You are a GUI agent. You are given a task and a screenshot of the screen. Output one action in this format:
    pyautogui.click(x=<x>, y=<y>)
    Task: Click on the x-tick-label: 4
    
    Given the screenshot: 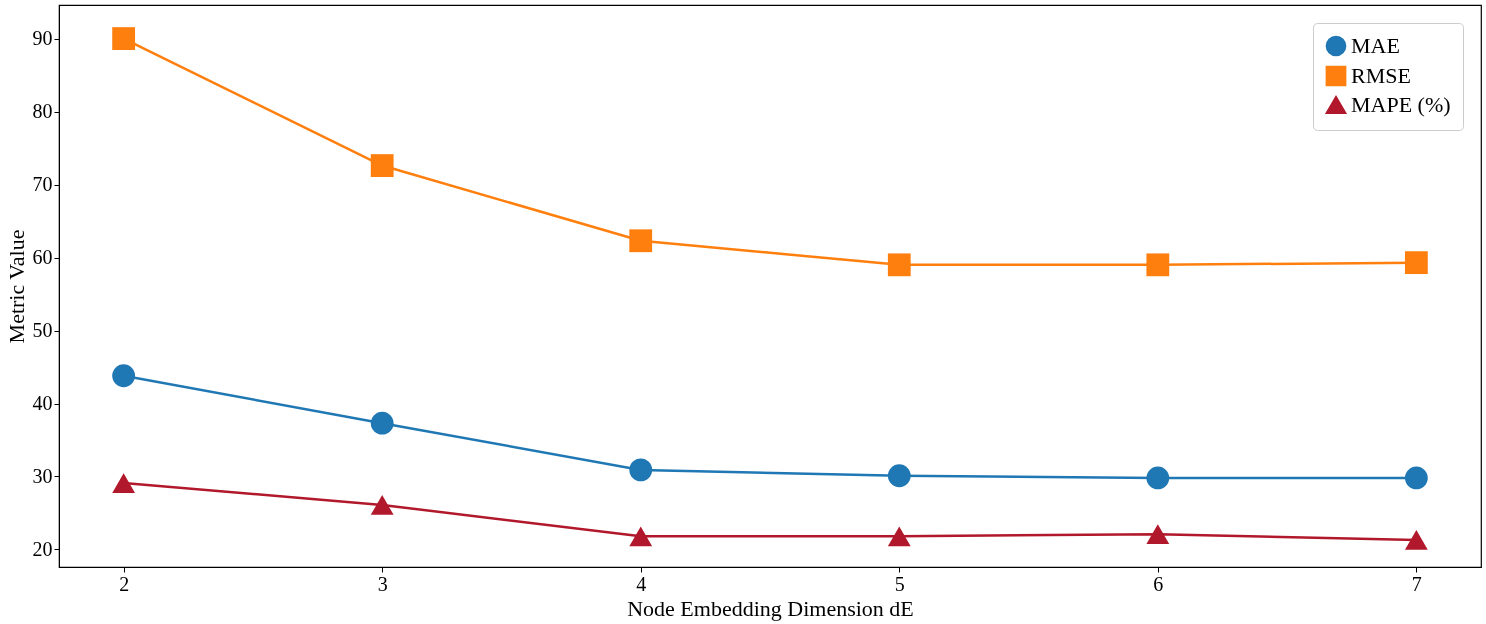 What is the action you would take?
    pyautogui.click(x=641, y=583)
    